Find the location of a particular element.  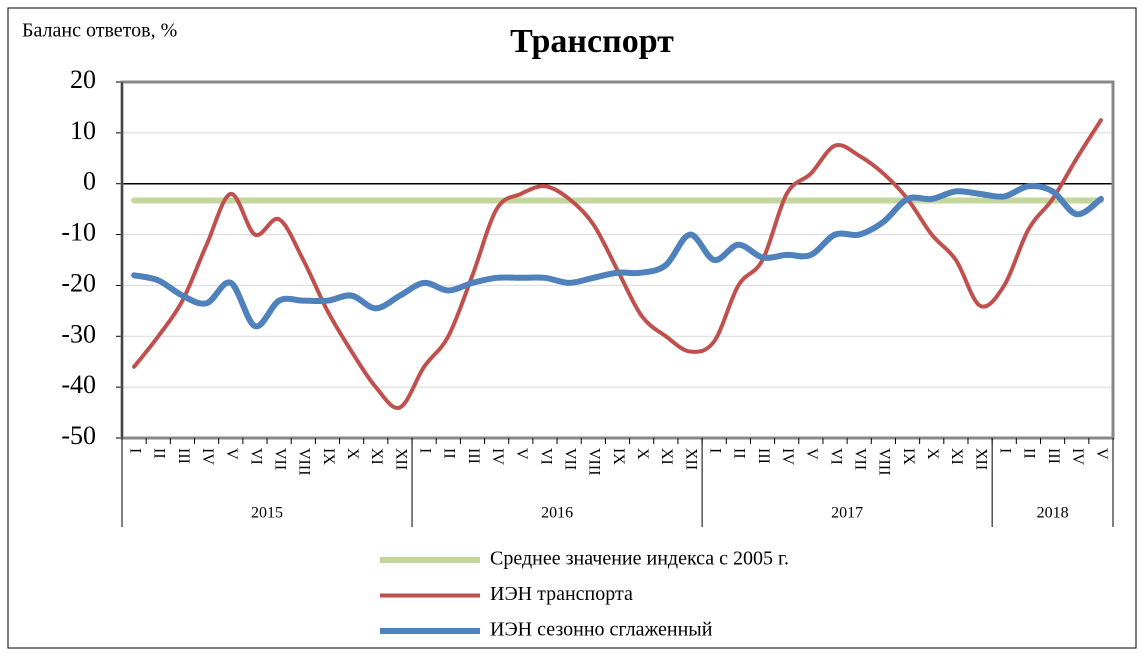

y-axis-title: Баланс ответов, % is located at coordinates (99, 31).